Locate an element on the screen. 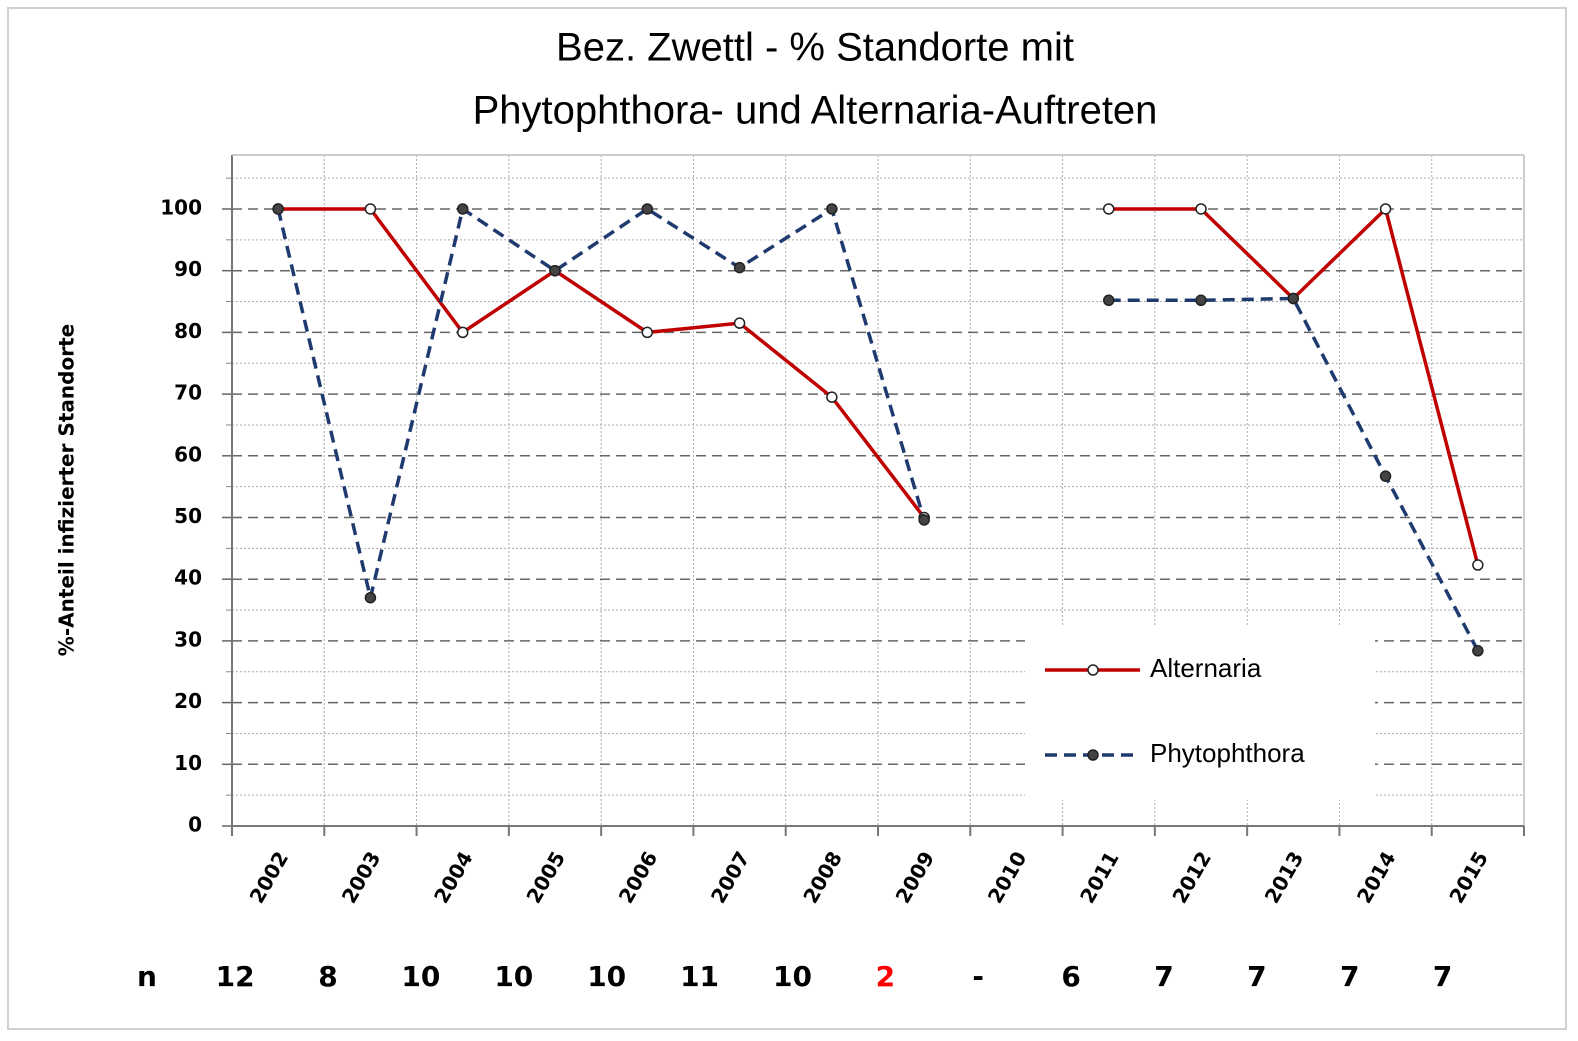 This screenshot has height=1041, width=1578. y-tick-label: 10 is located at coordinates (188, 763).